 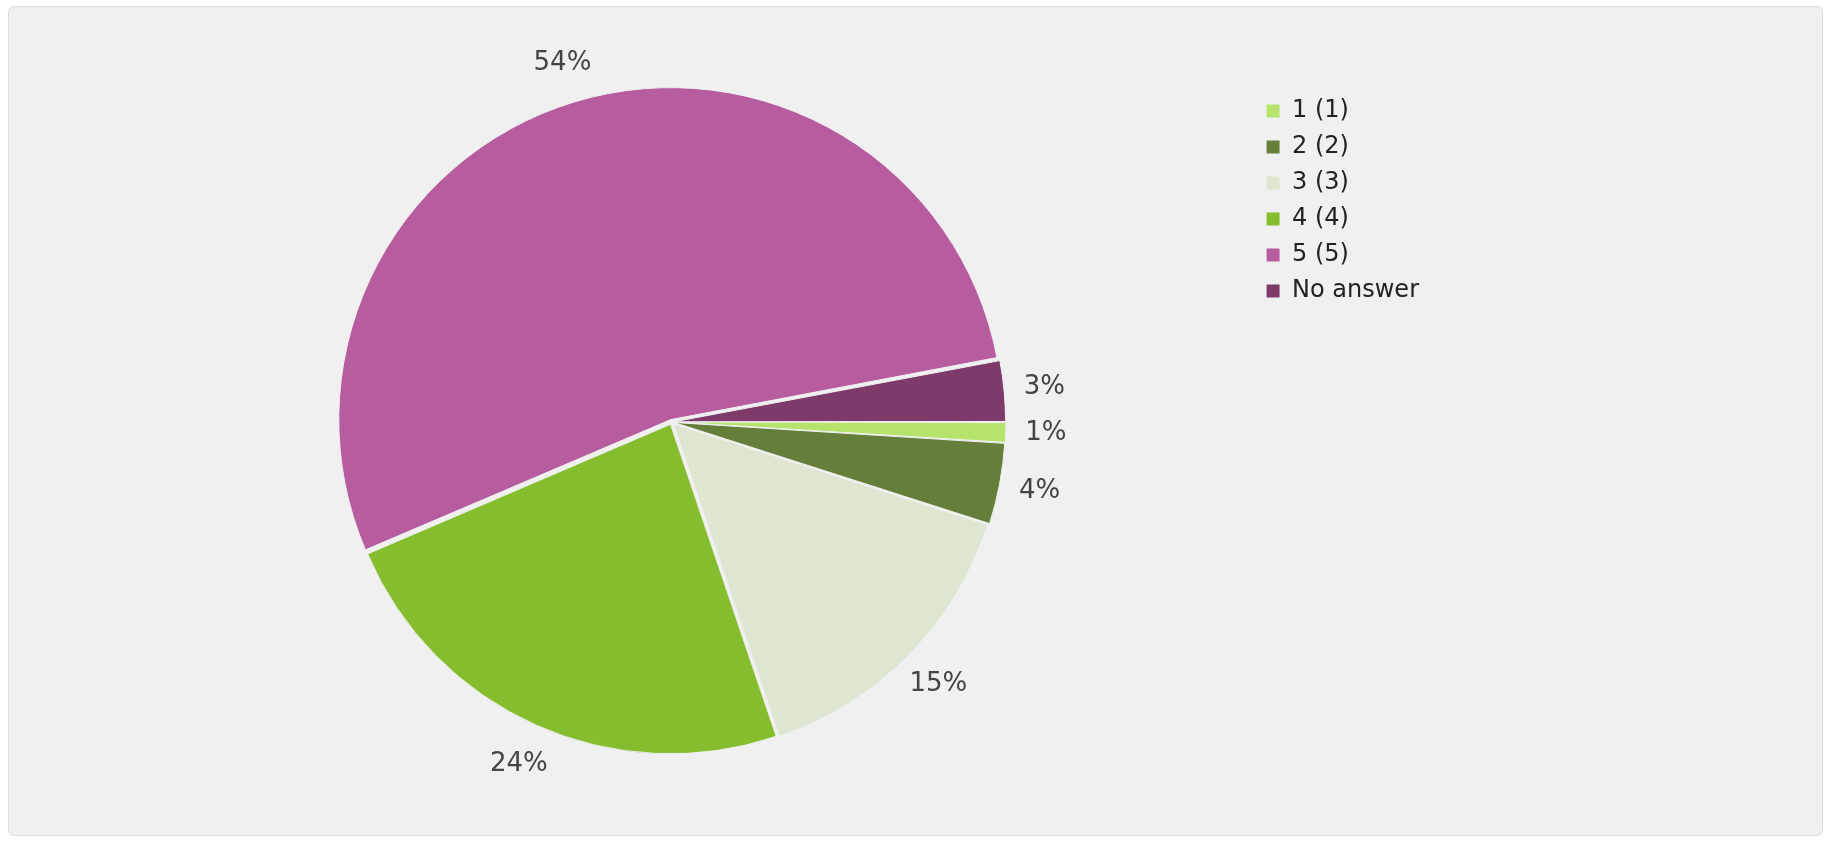 I want to click on data-label: 4%, so click(x=1039, y=489).